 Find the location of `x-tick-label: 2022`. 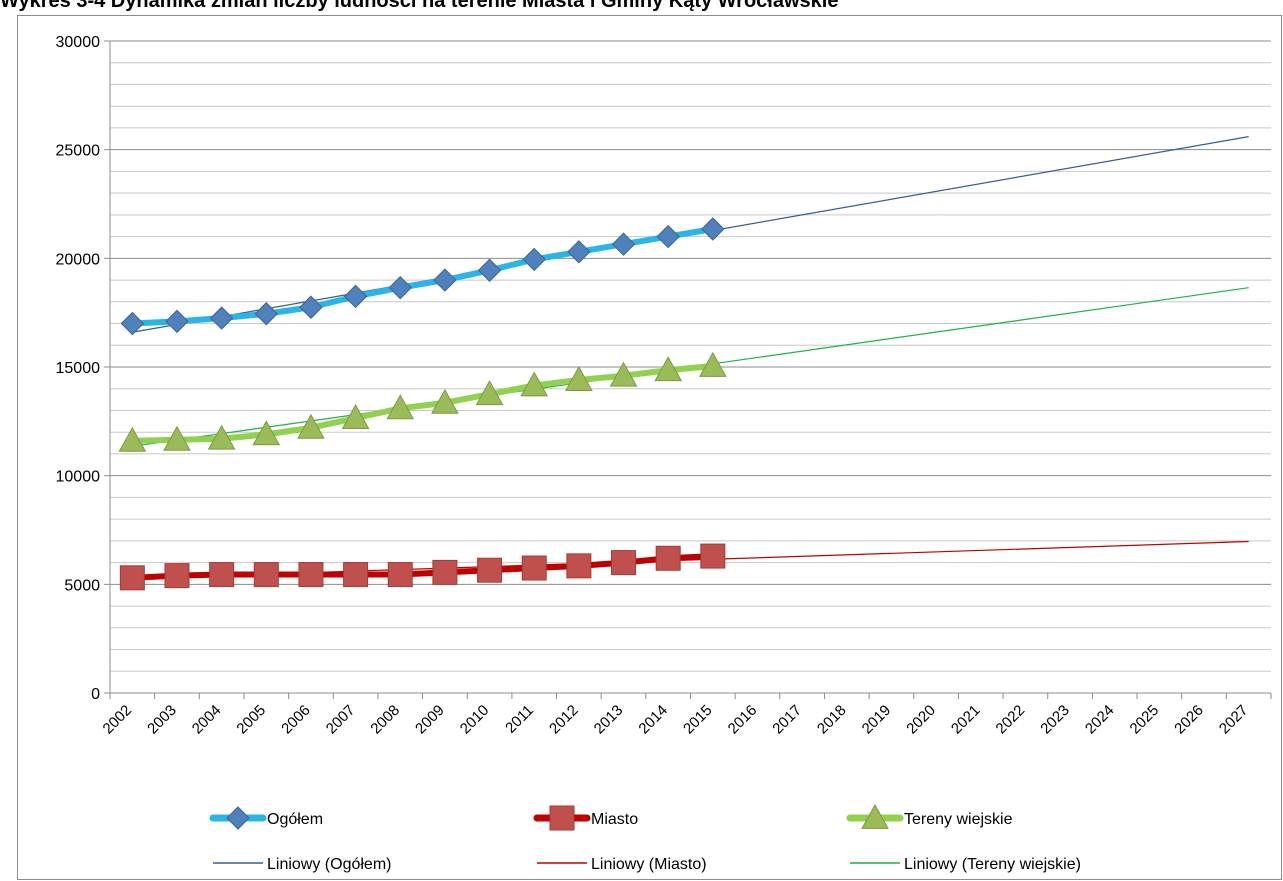

x-tick-label: 2022 is located at coordinates (1011, 720).